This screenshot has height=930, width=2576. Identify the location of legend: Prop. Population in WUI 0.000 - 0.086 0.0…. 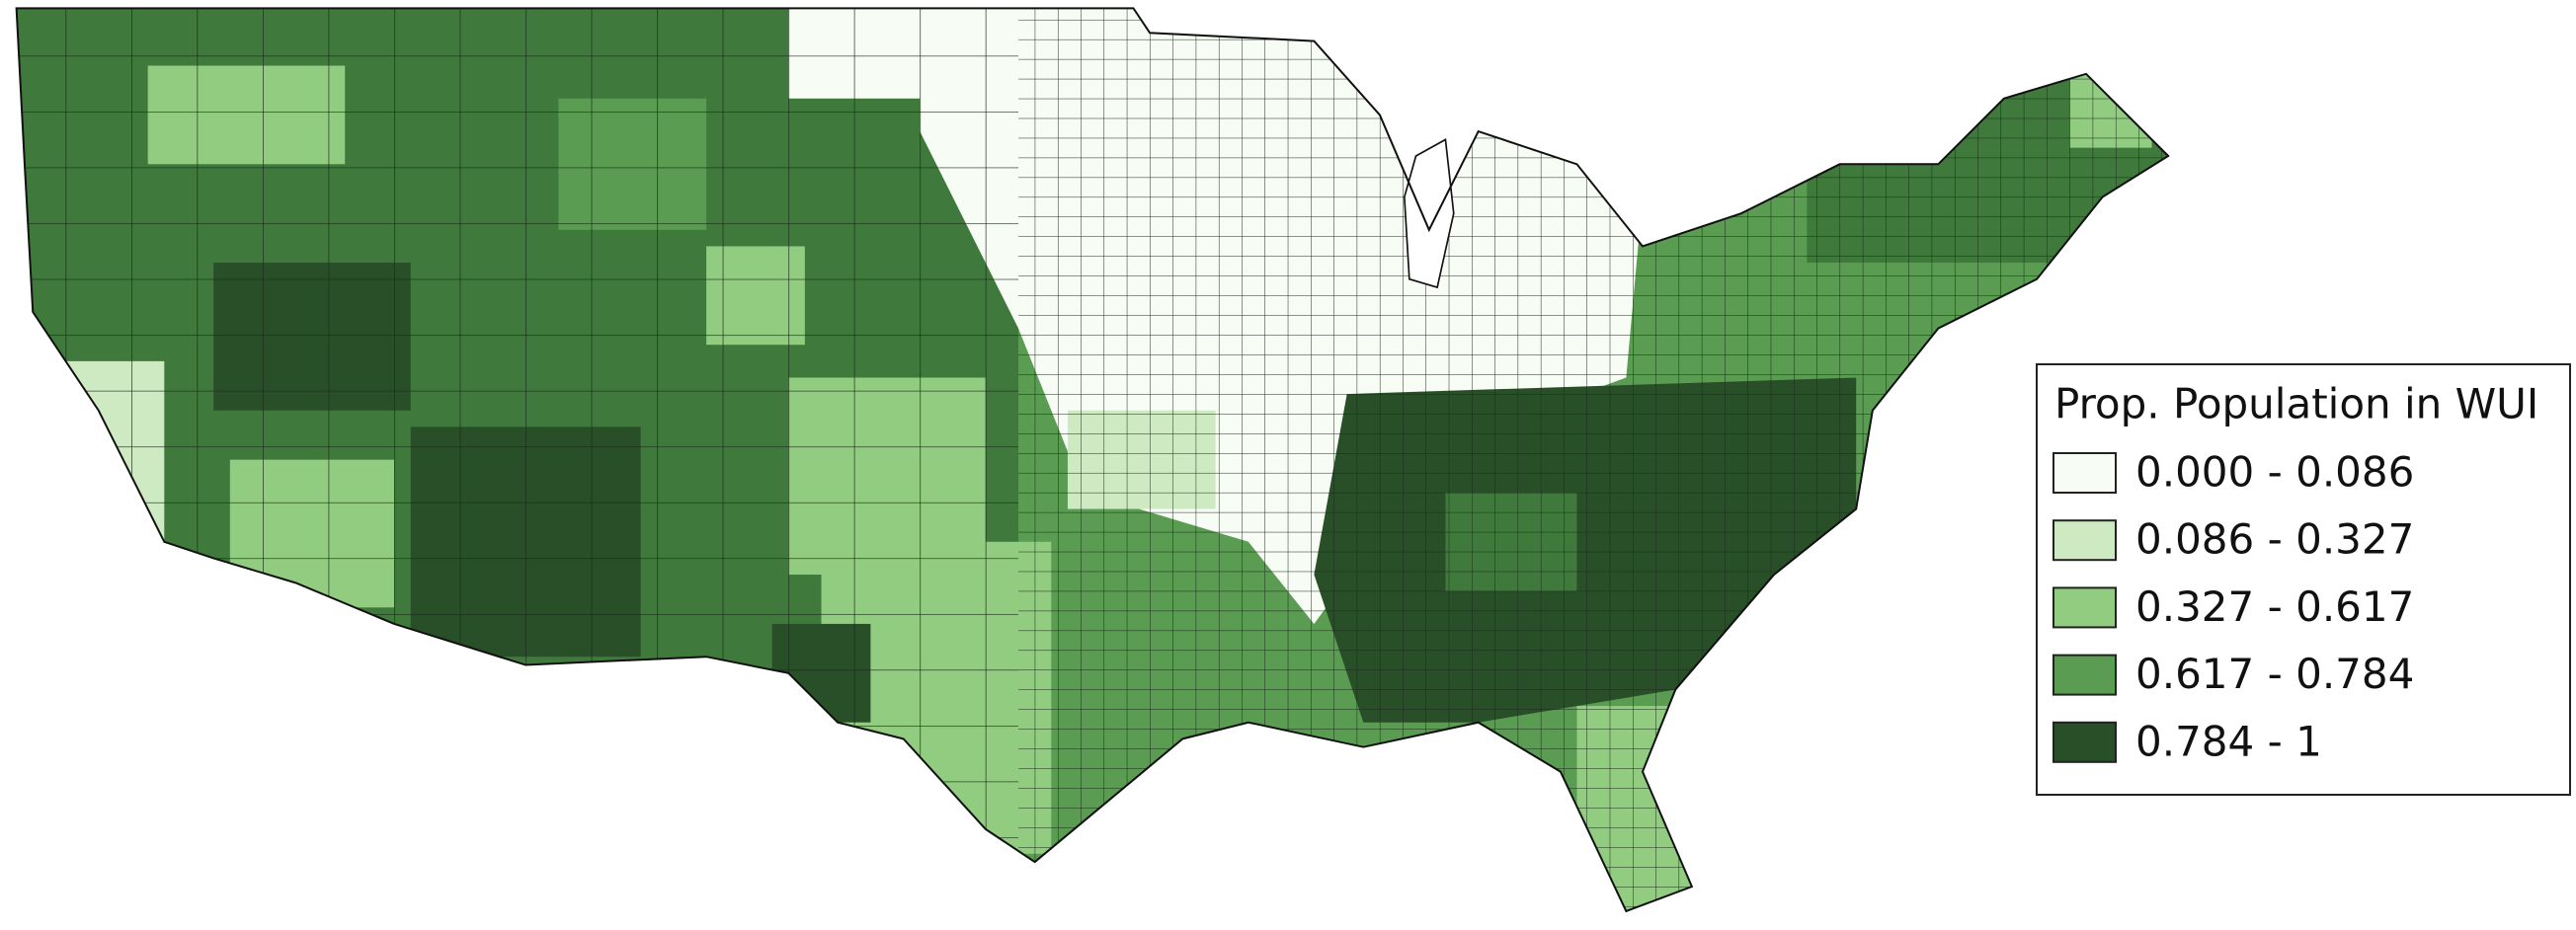
(2303, 579).